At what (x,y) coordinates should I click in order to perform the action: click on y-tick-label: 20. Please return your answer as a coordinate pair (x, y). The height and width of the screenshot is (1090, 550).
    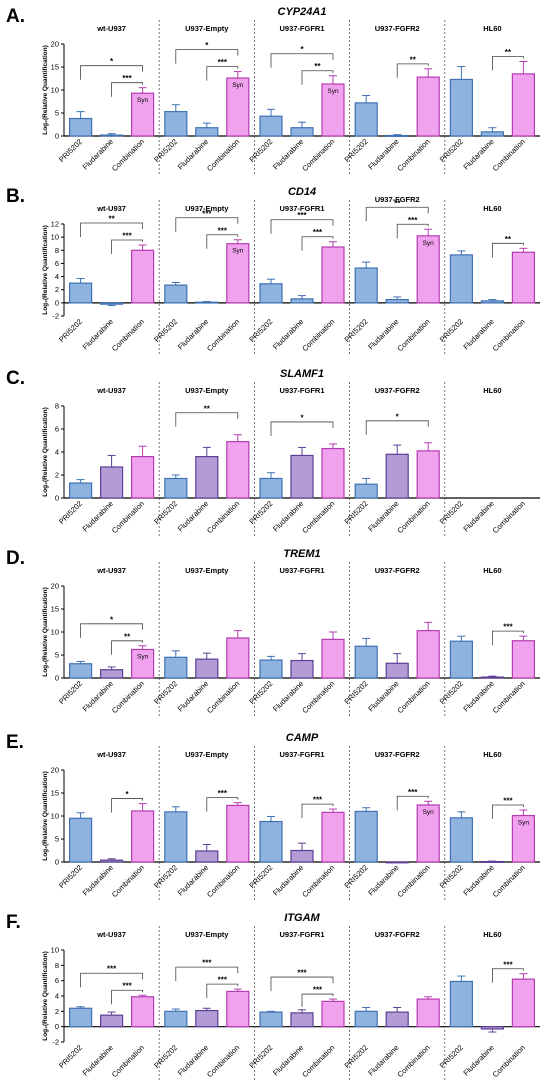
    Looking at the image, I should click on (55, 586).